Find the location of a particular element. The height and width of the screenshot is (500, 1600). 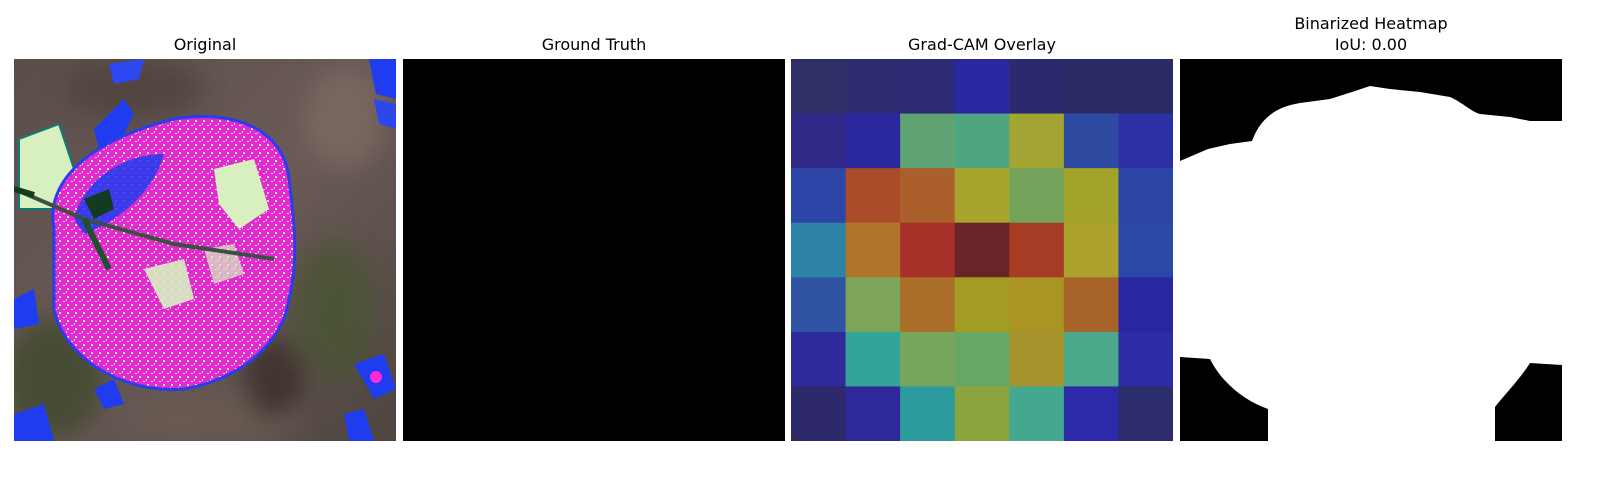

ground-truth-title: Ground Truth is located at coordinates (594, 44).